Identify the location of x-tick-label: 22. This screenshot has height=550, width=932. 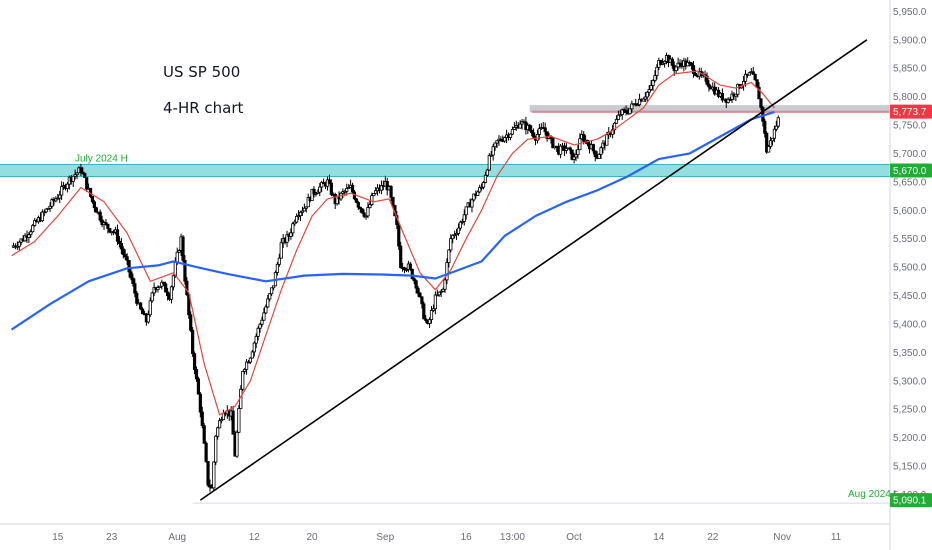
(713, 537).